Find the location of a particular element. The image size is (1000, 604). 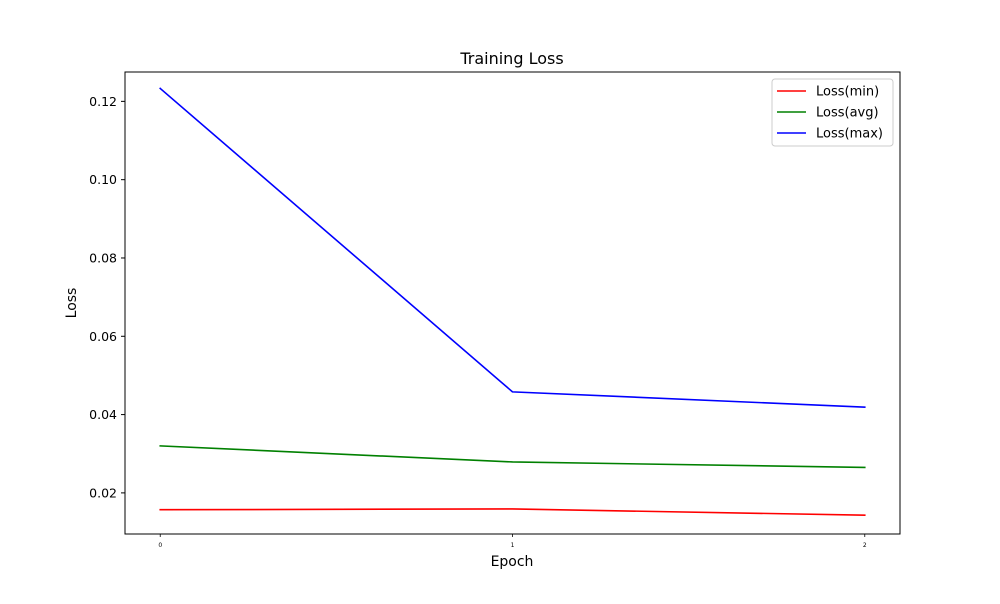

y-tick-label: 0.12 is located at coordinates (103, 101).